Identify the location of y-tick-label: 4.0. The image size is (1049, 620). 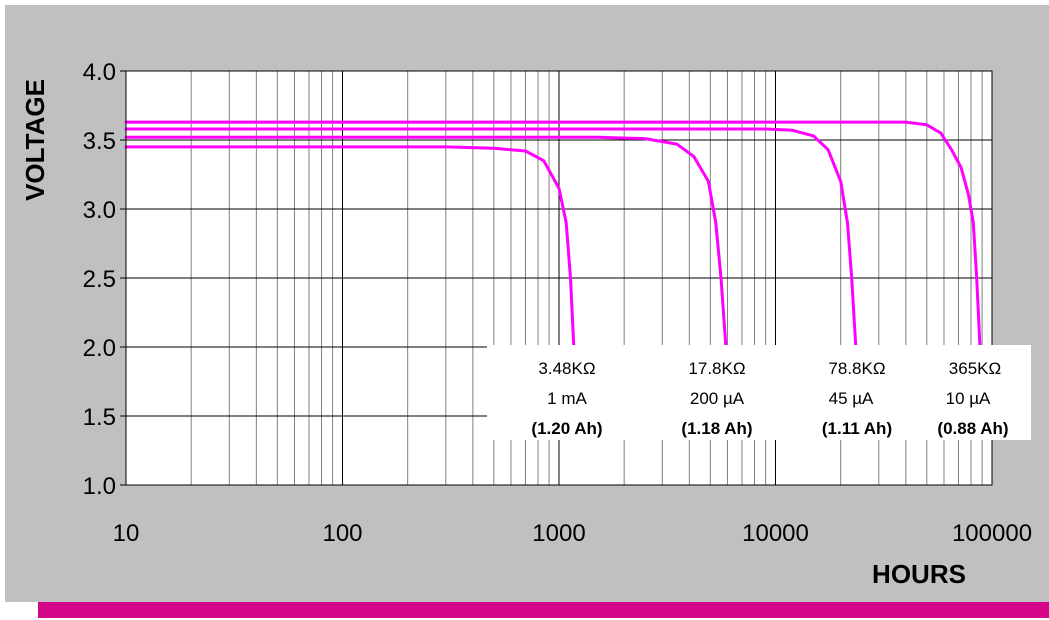
(99, 72).